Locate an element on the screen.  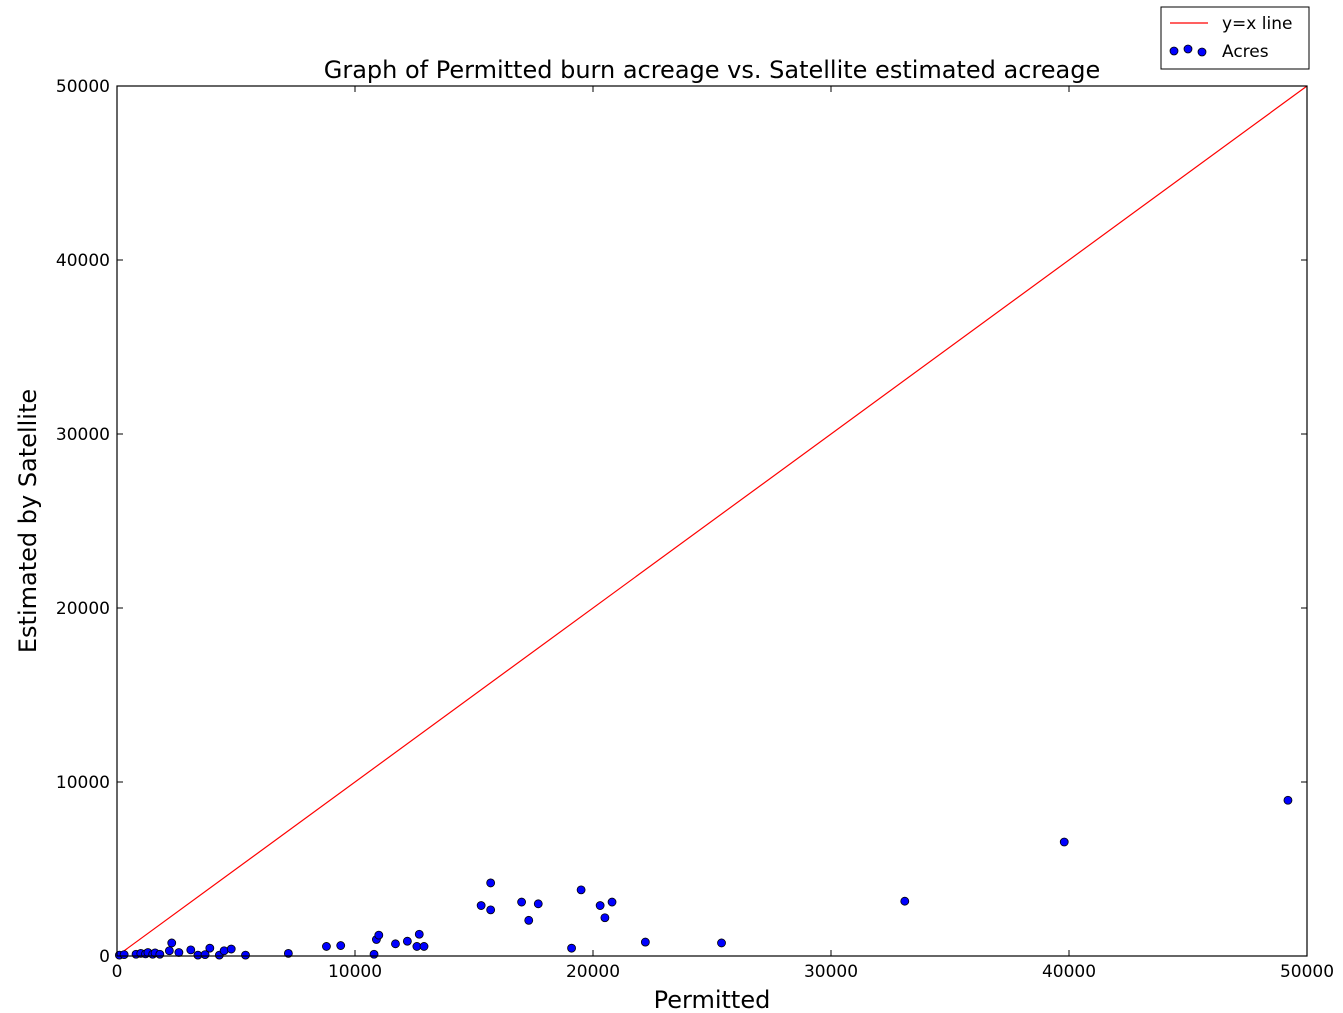
legend-box is located at coordinates (1235, 38).